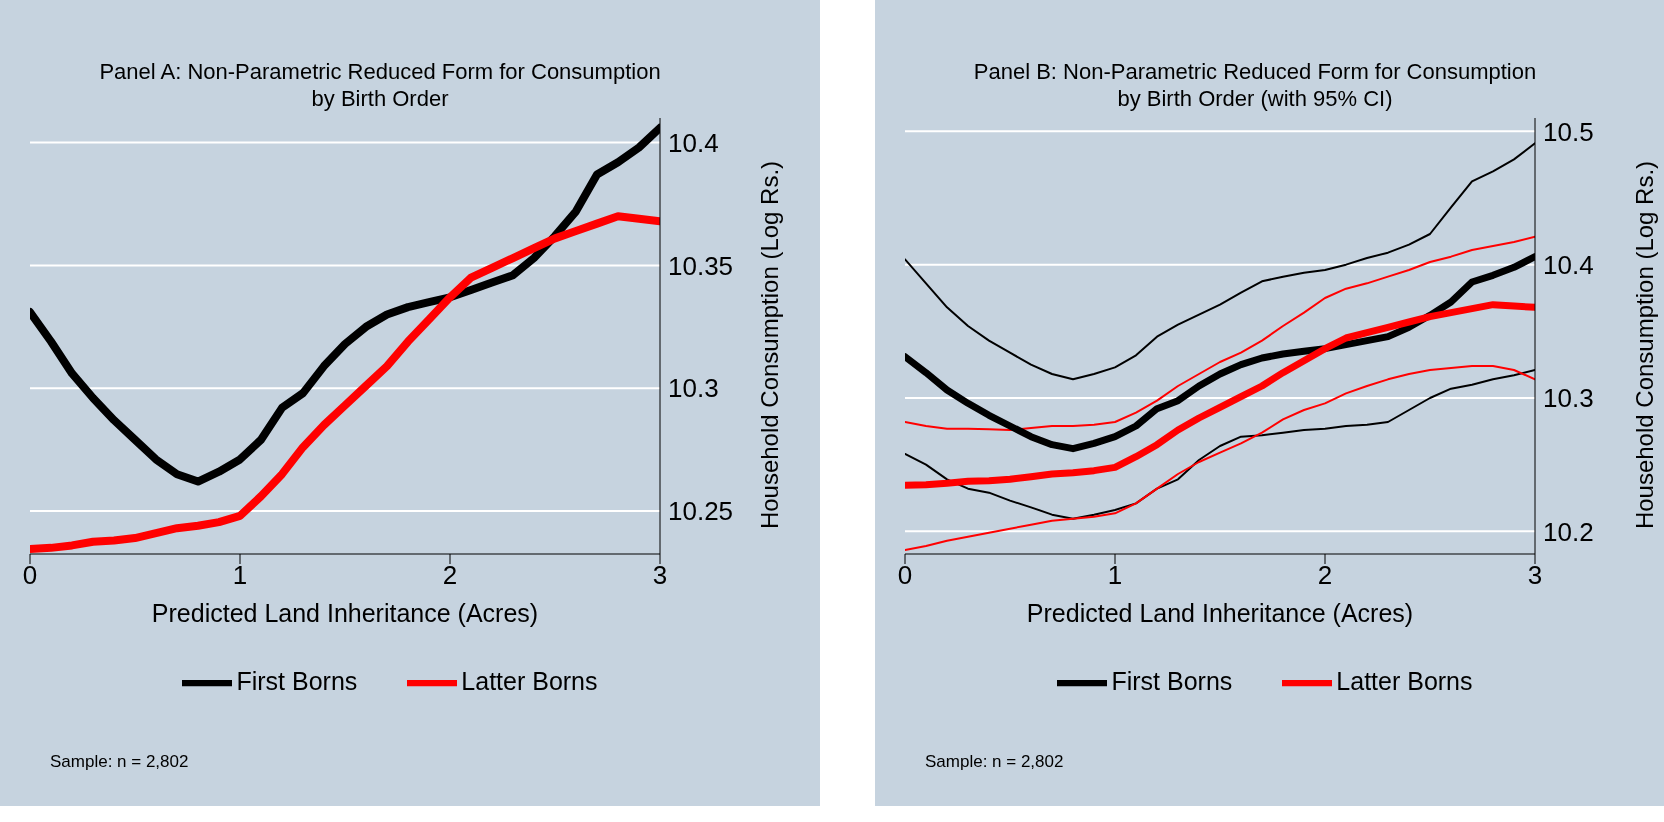 The image size is (1664, 822). I want to click on y-tick-label: 10.2, so click(1568, 531).